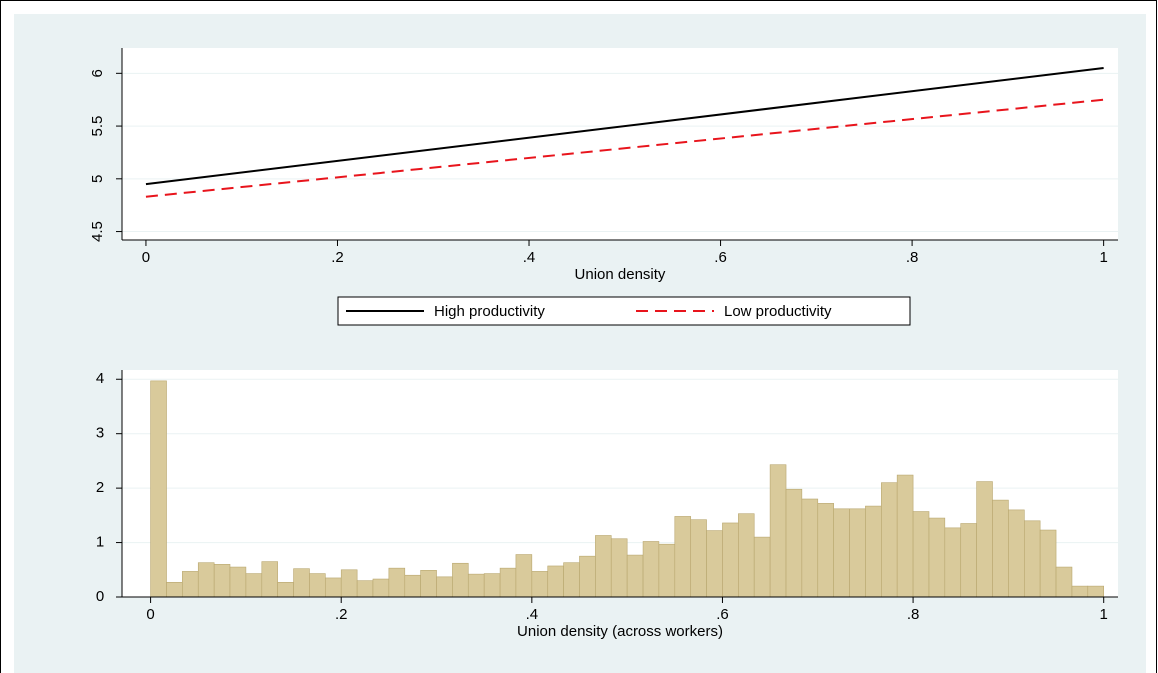  I want to click on y-tick-label: 5, so click(97, 179).